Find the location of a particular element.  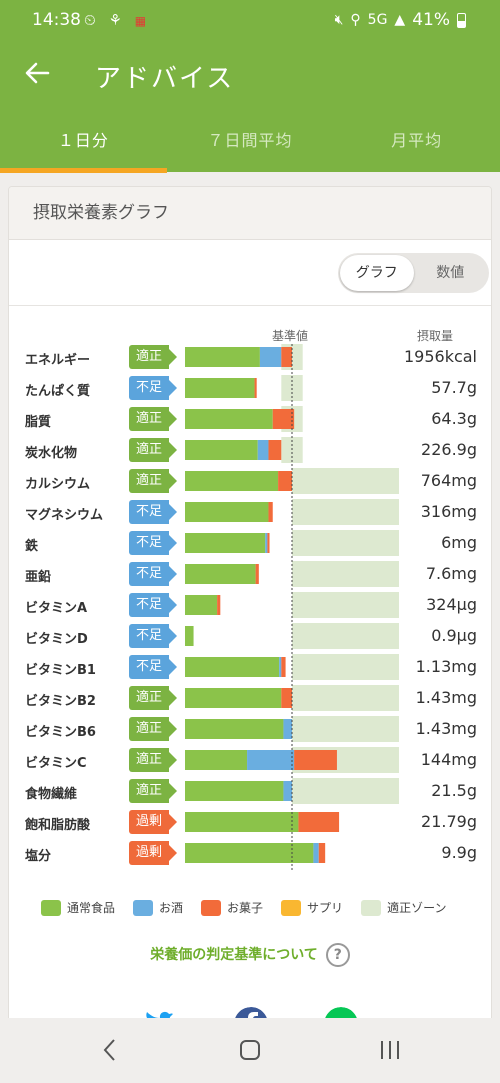

tab-monthly-average: 月平均 is located at coordinates (417, 140).